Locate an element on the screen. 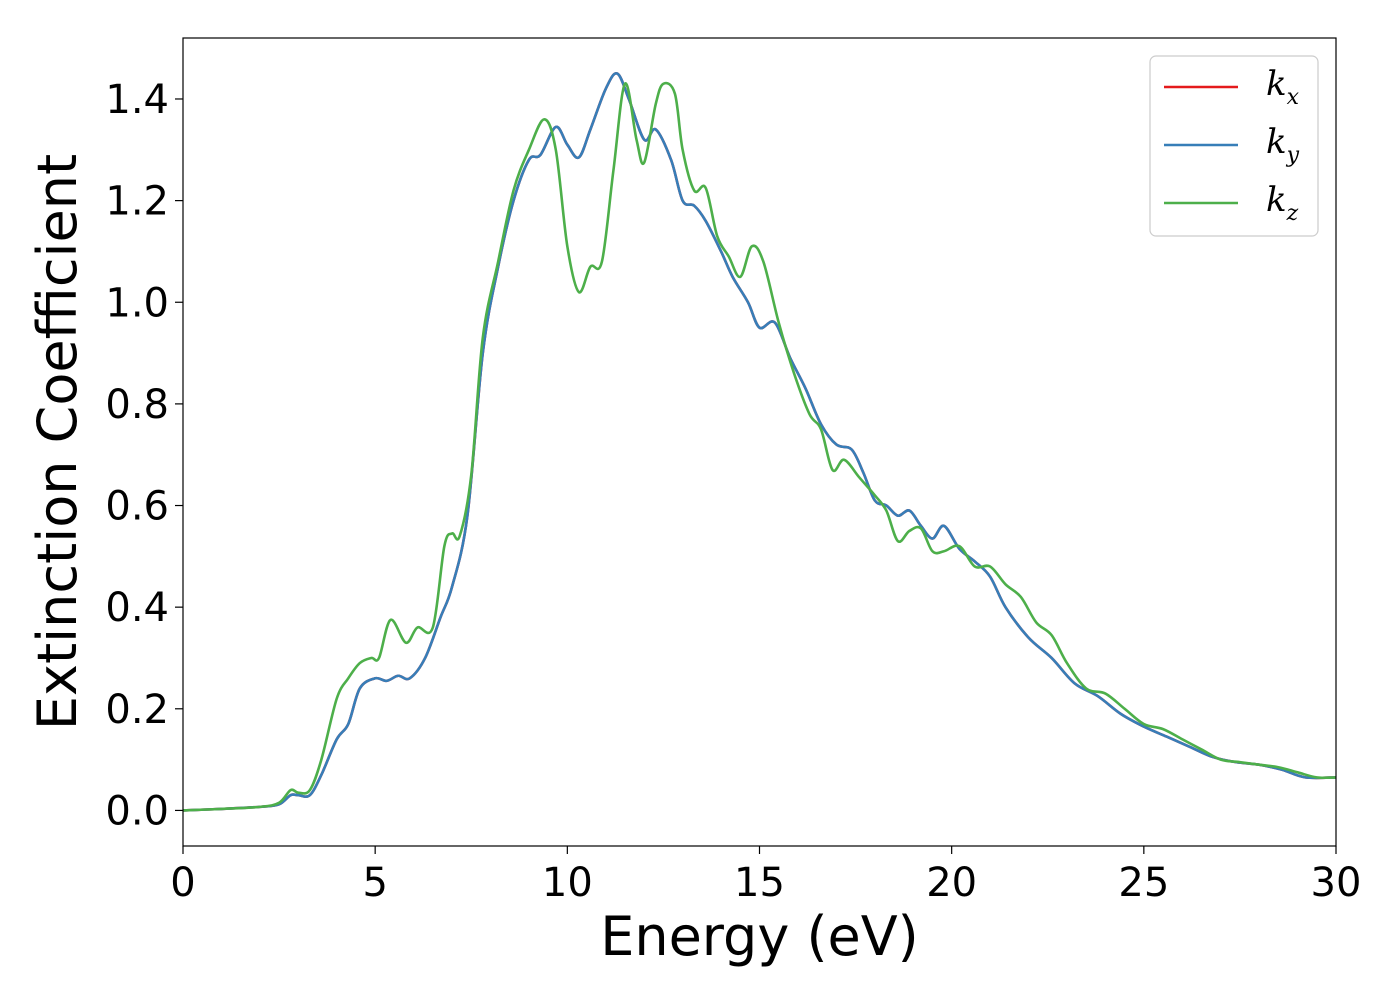 This screenshot has height=1000, width=1400. legend-label-x: kx is located at coordinates (1283, 87).